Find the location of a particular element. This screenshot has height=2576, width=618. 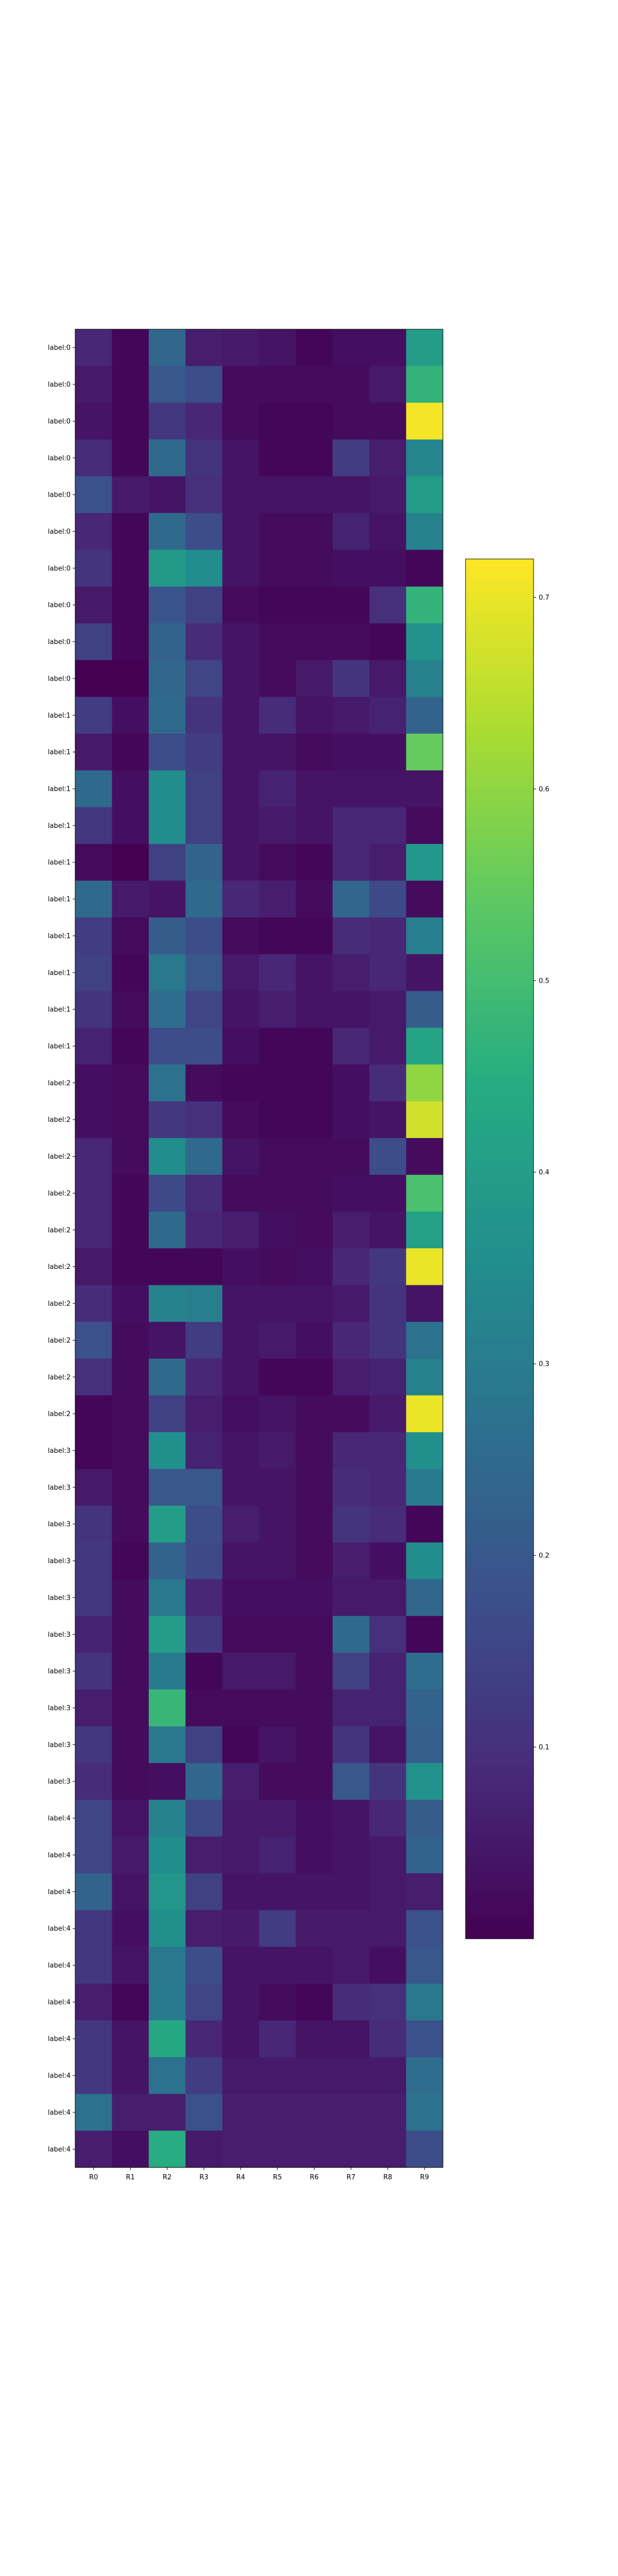

heatmap-cell: label:4, R6: 0.04 is located at coordinates (314, 1965).